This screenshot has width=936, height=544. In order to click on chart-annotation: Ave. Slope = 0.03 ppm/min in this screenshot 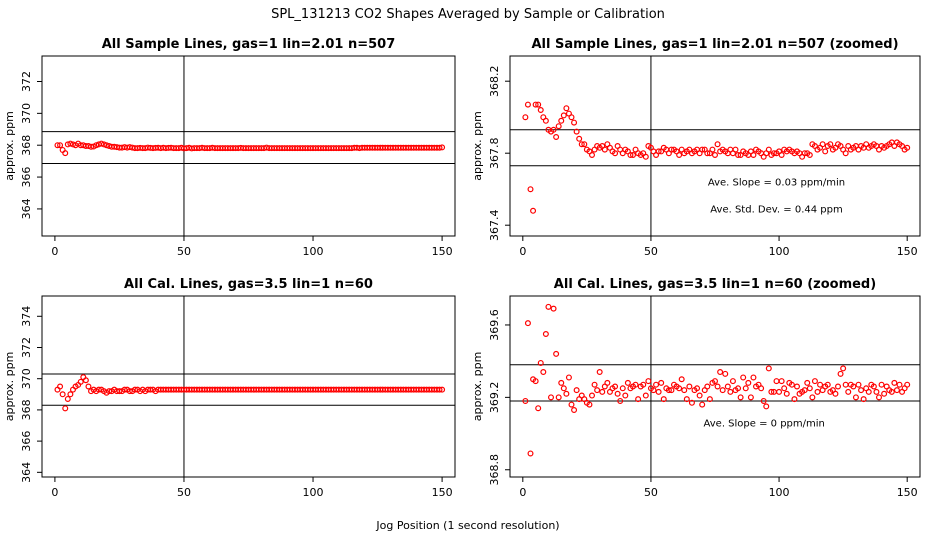, I will do `click(776, 183)`.